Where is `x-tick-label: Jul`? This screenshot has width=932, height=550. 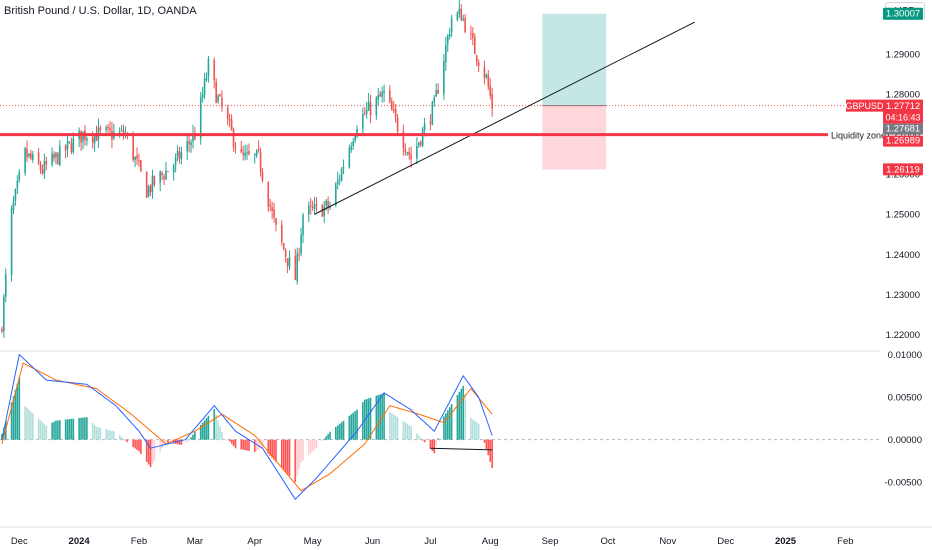 x-tick-label: Jul is located at coordinates (430, 541).